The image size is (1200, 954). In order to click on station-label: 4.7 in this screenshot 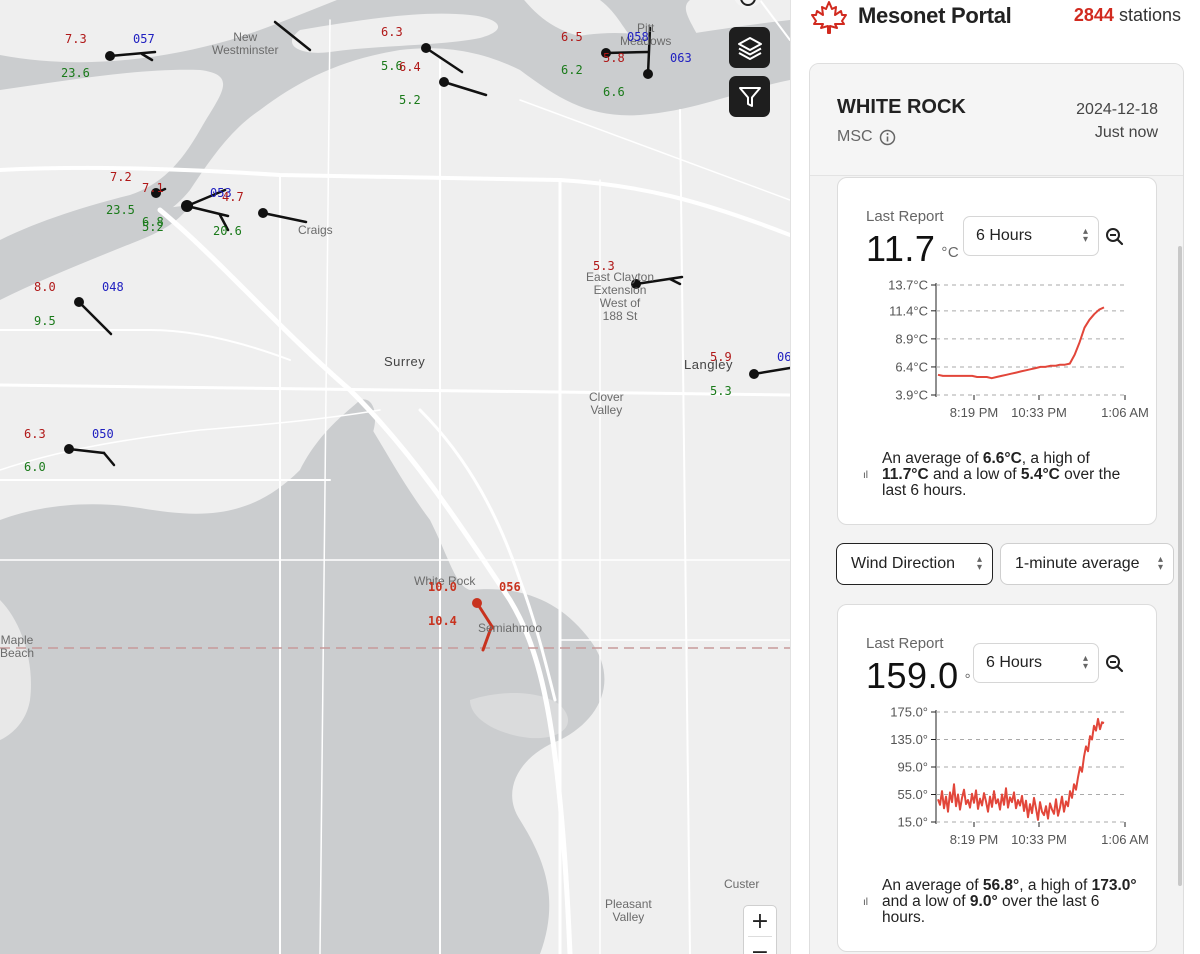, I will do `click(233, 197)`.